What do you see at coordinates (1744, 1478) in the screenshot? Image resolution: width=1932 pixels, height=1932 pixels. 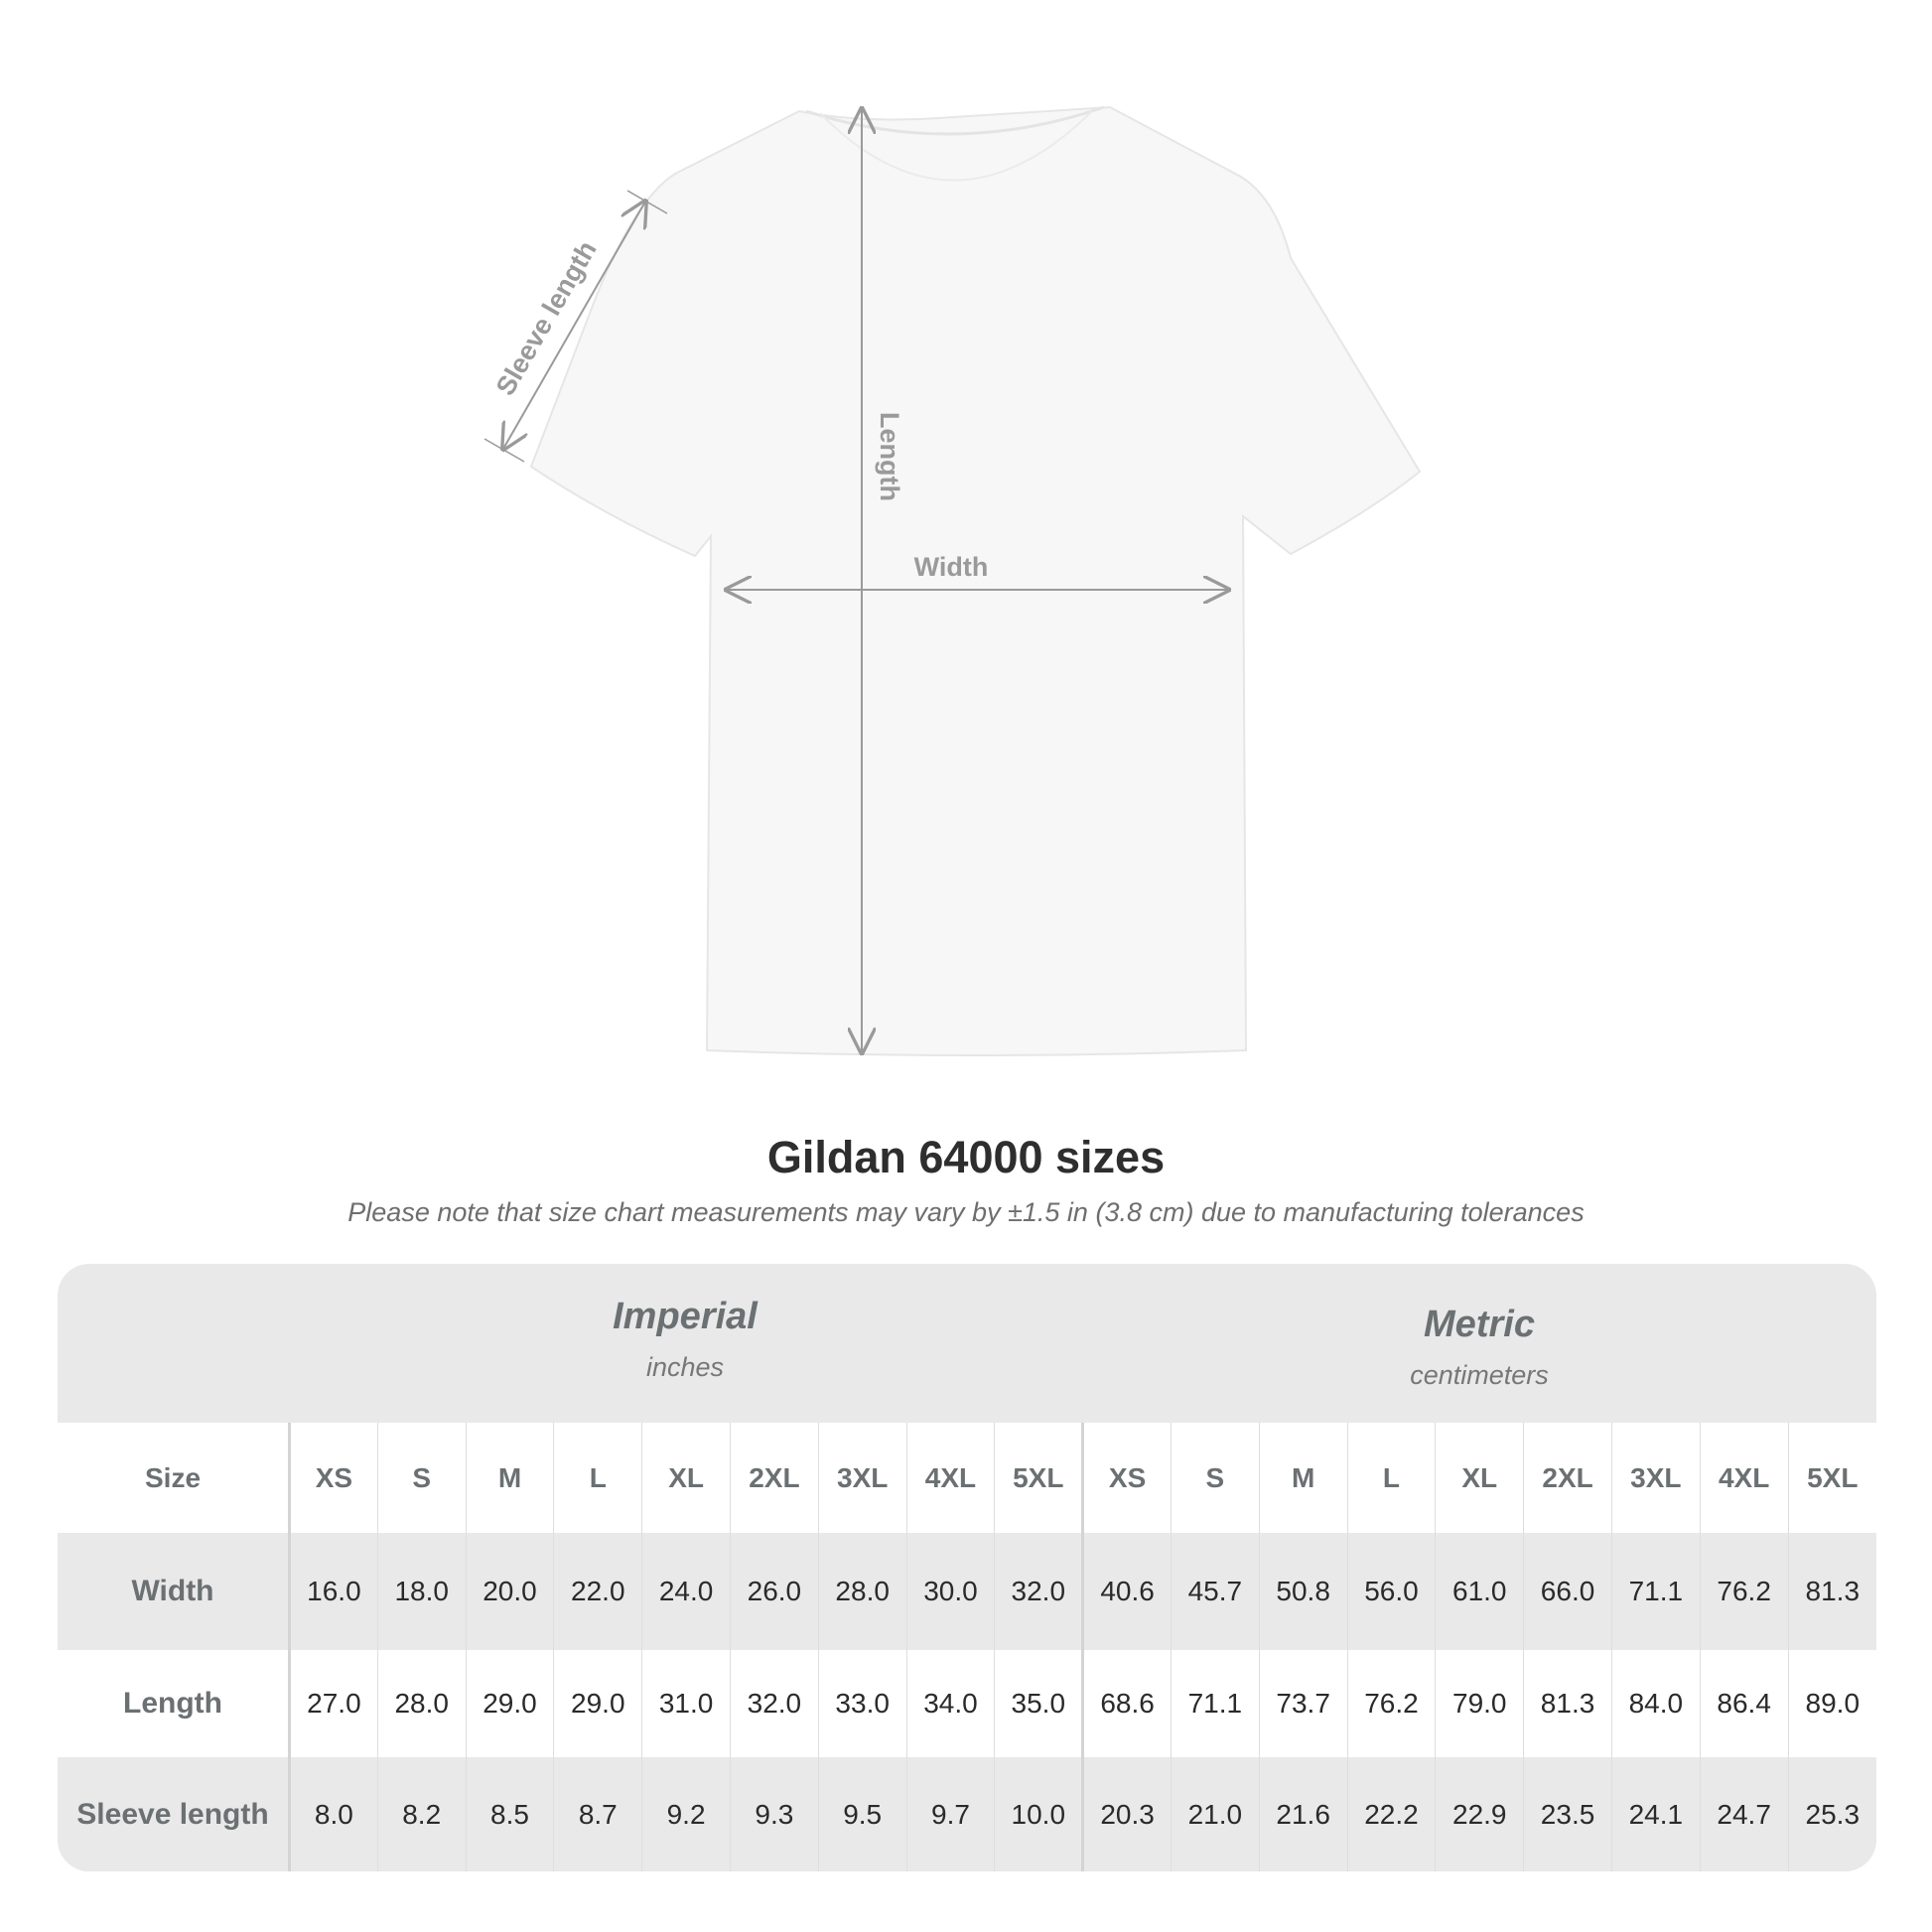 I see `metric-size-header: 4XL` at bounding box center [1744, 1478].